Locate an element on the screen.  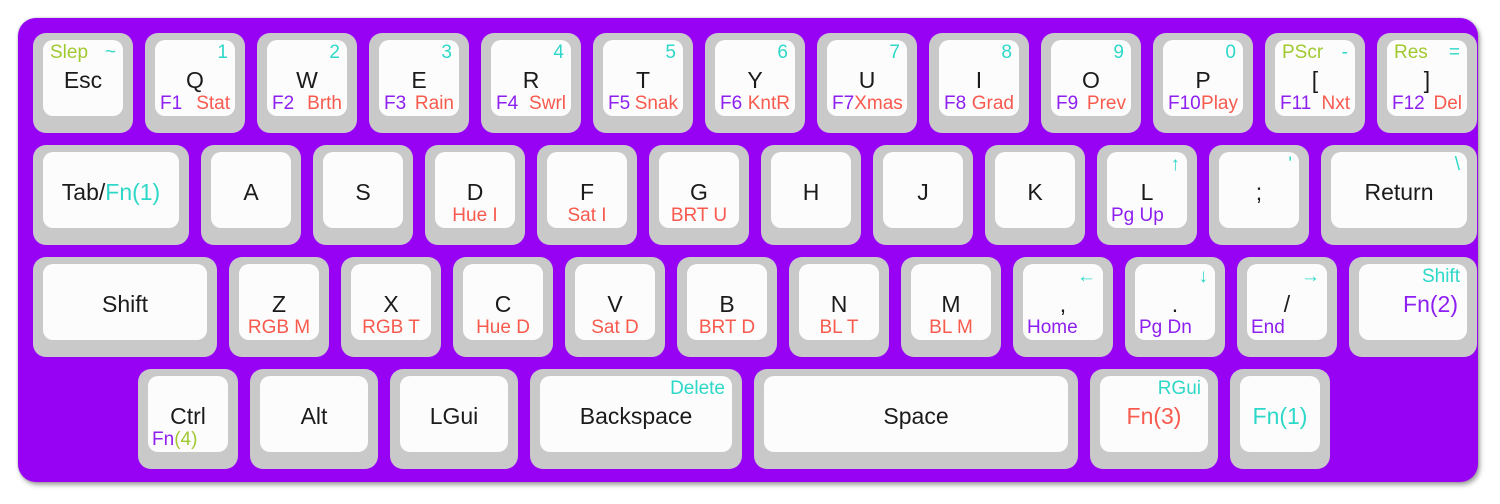
key-right-bracket: Res =] F12 Del is located at coordinates (1427, 83).